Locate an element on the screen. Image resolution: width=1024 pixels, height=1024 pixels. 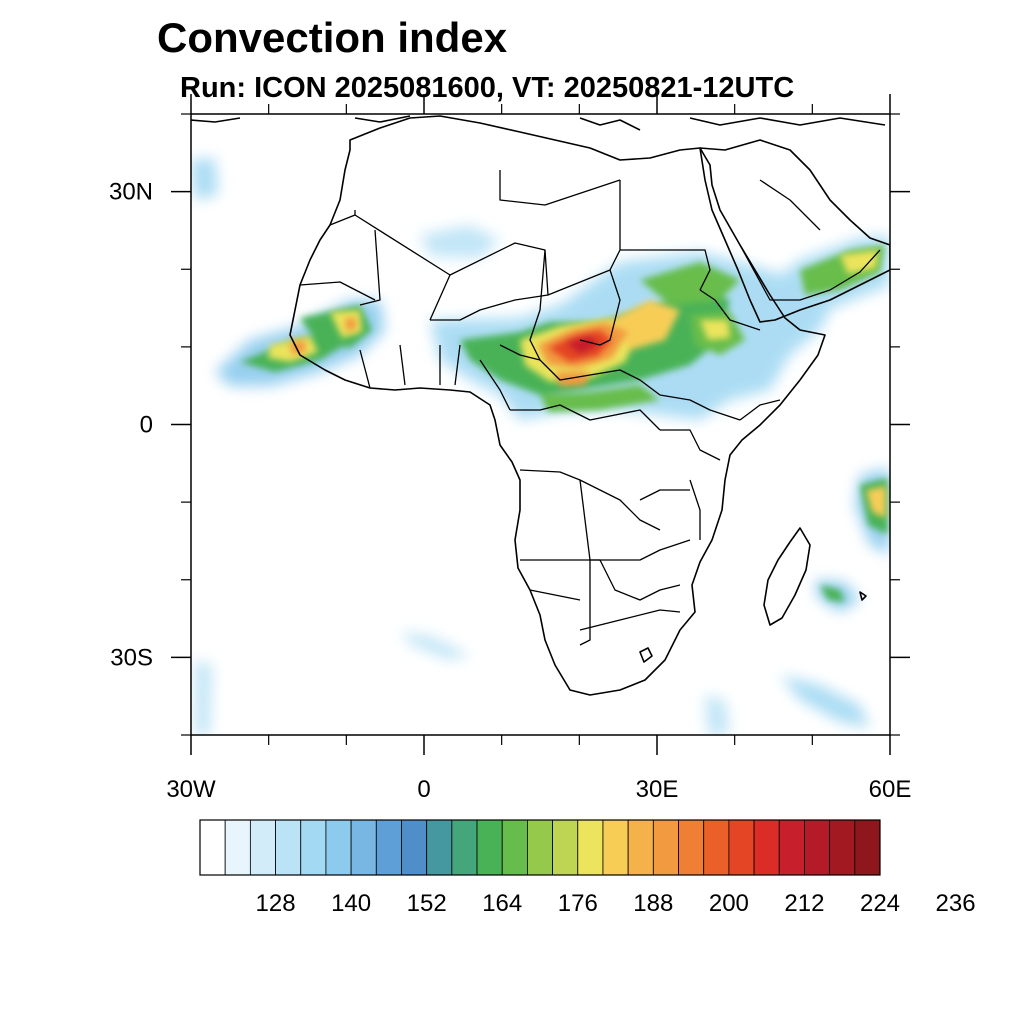
lon-tick-label: 30W is located at coordinates (191, 789).